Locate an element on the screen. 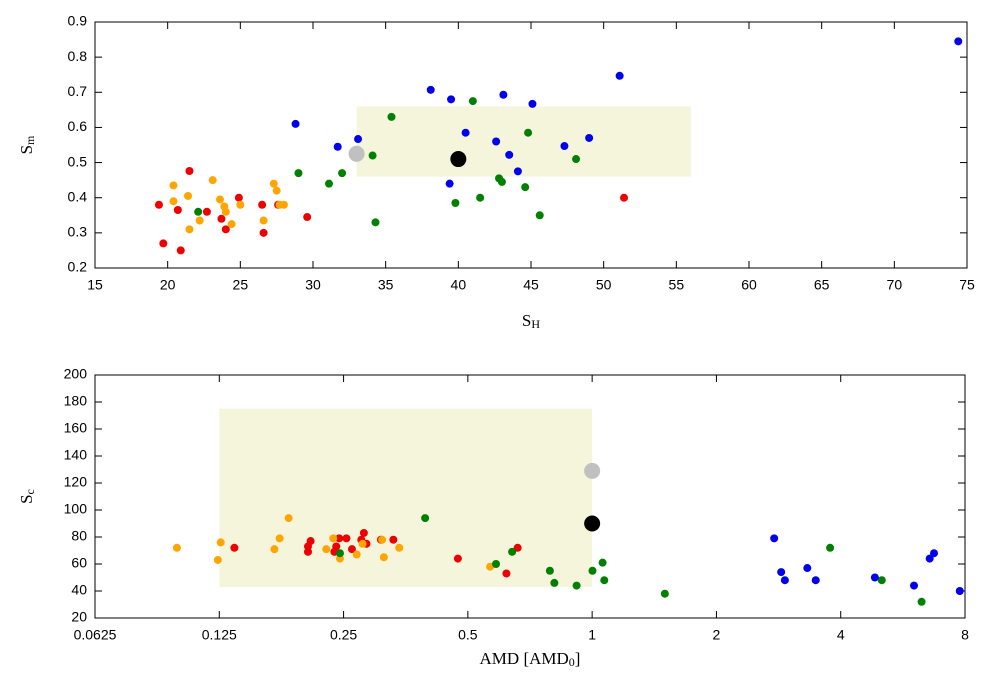 This screenshot has height=700, width=1000. y-tick-label: 20 is located at coordinates (79, 617).